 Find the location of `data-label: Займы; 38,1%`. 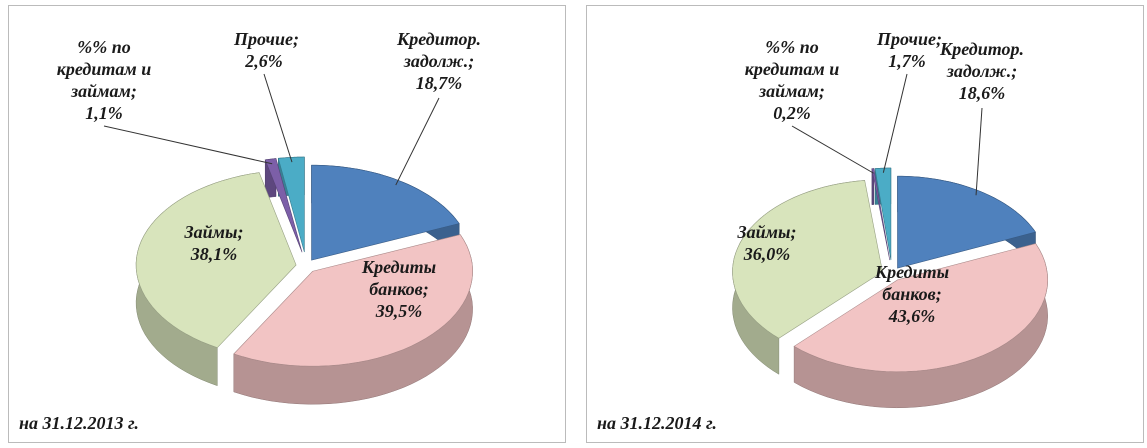

data-label: Займы; 38,1% is located at coordinates (214, 243).